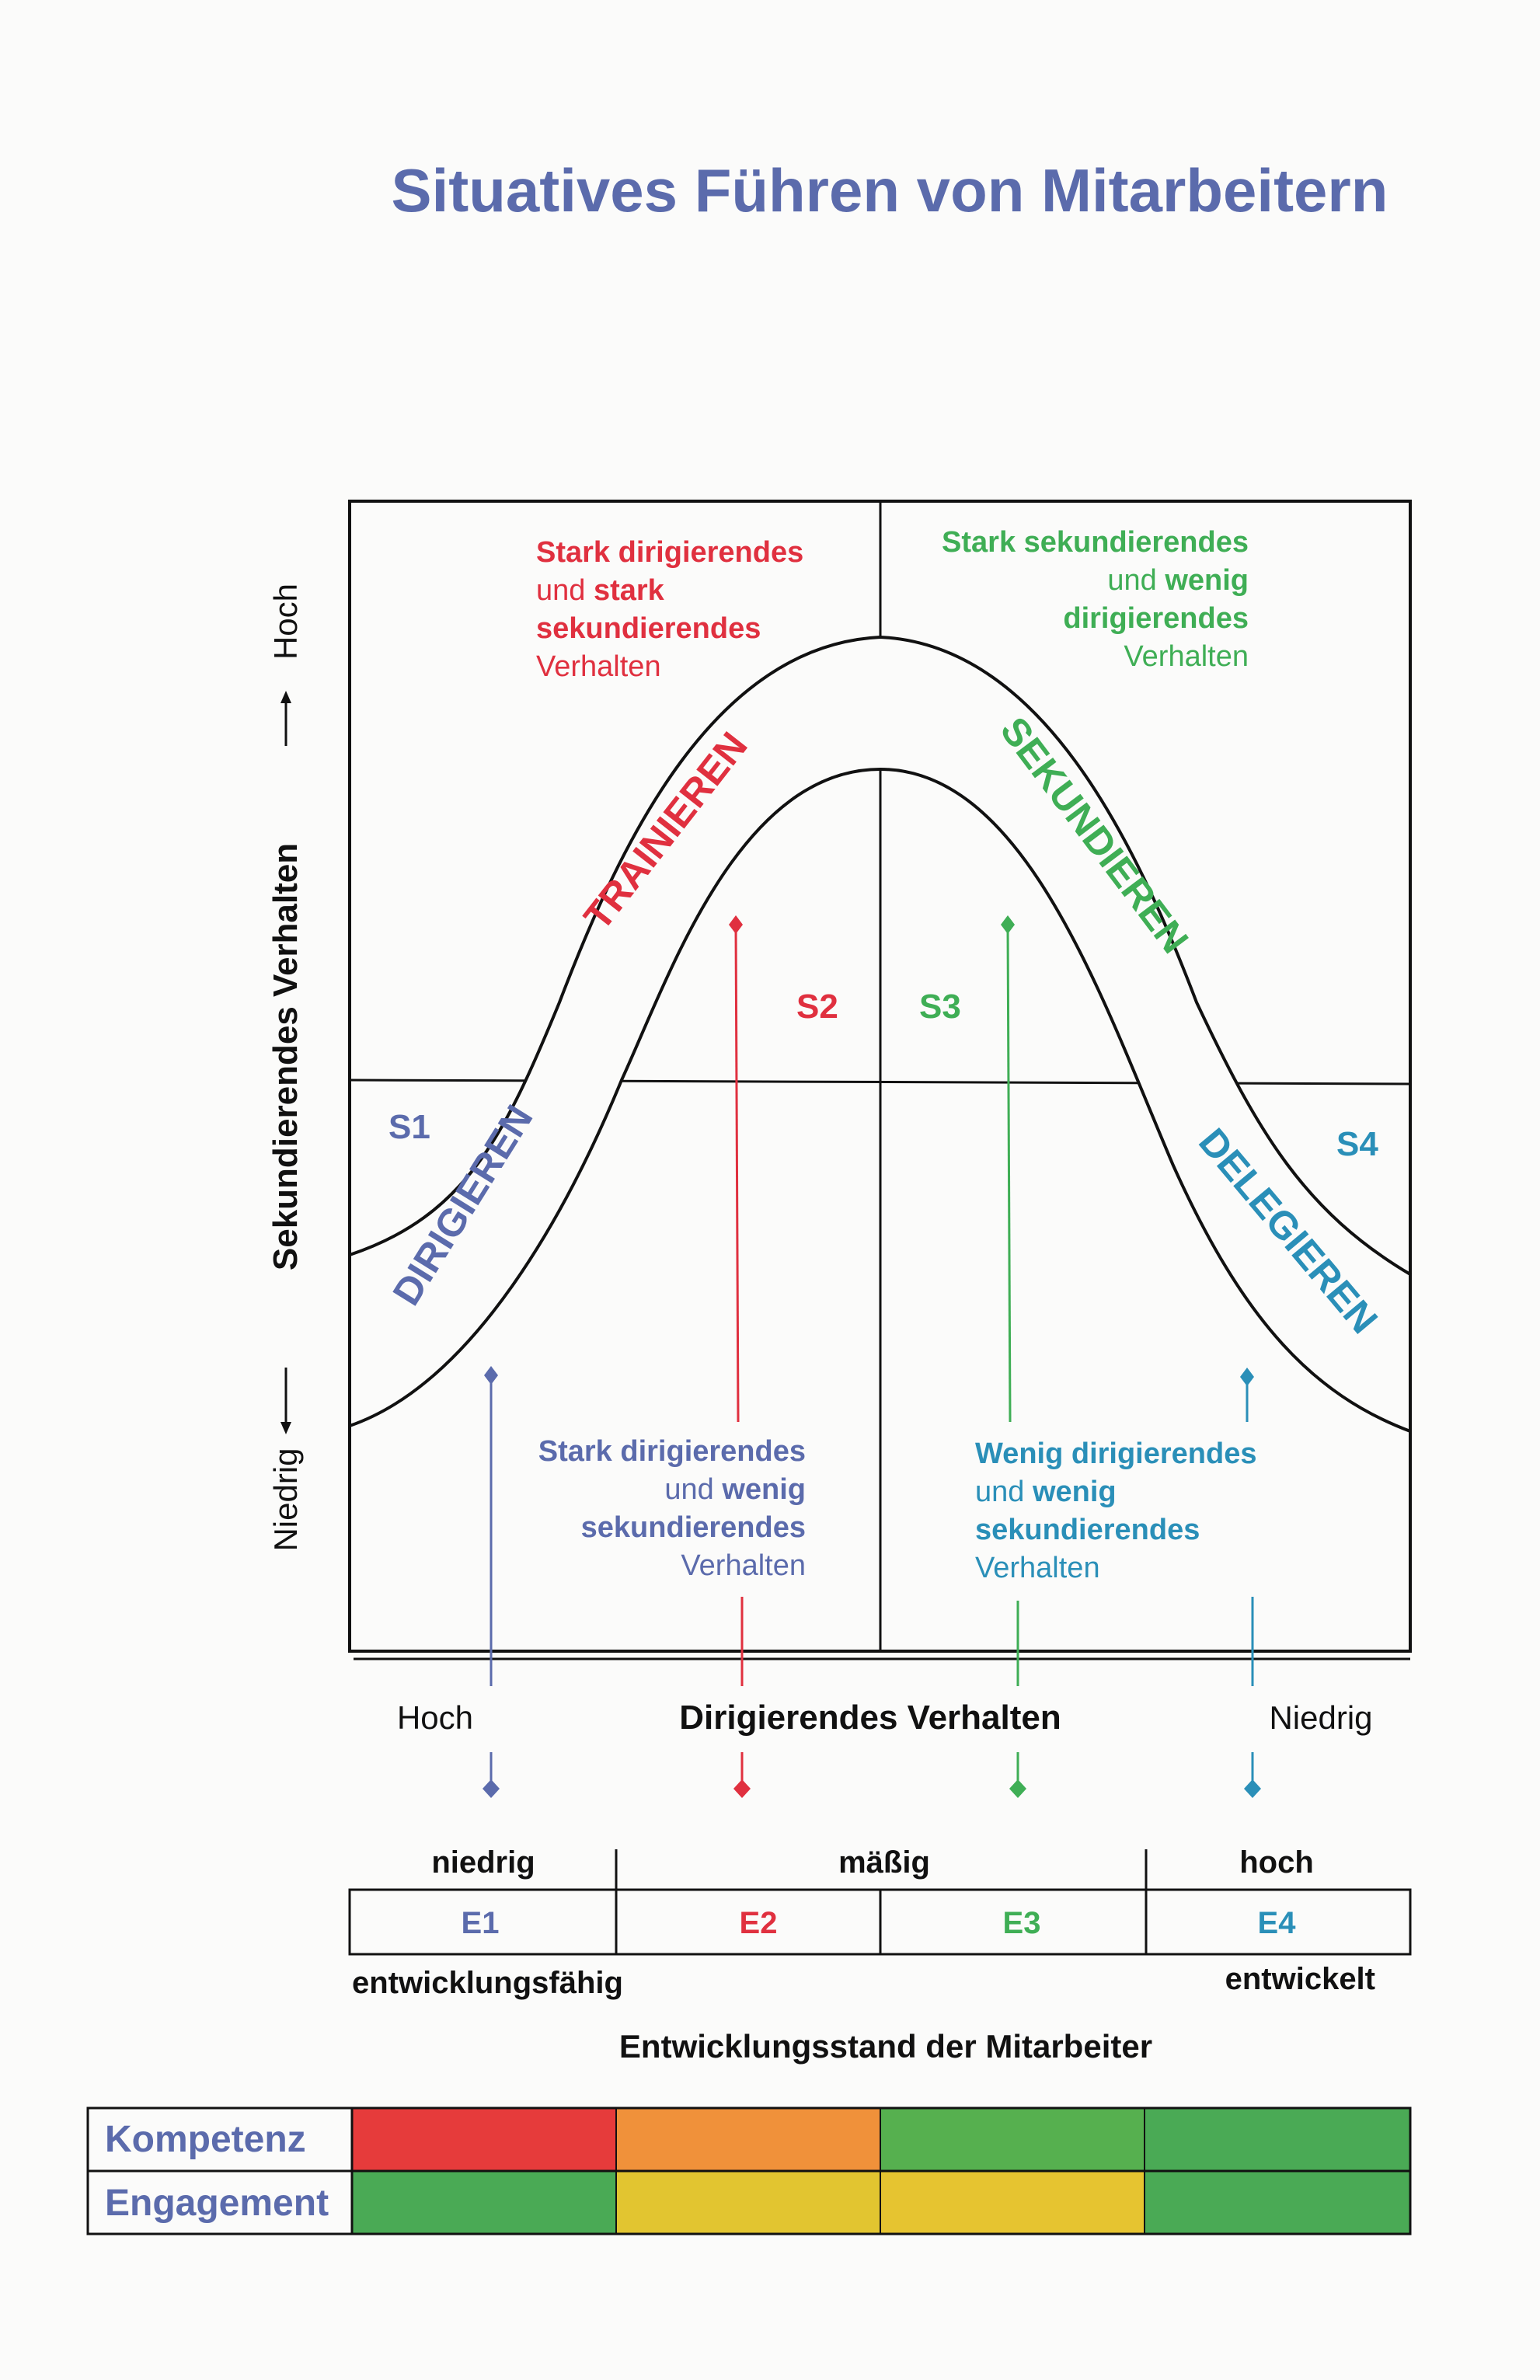 The height and width of the screenshot is (2380, 1540). Describe the element at coordinates (435, 1717) in the screenshot. I see `x-axis-left-label: Hoch` at that location.